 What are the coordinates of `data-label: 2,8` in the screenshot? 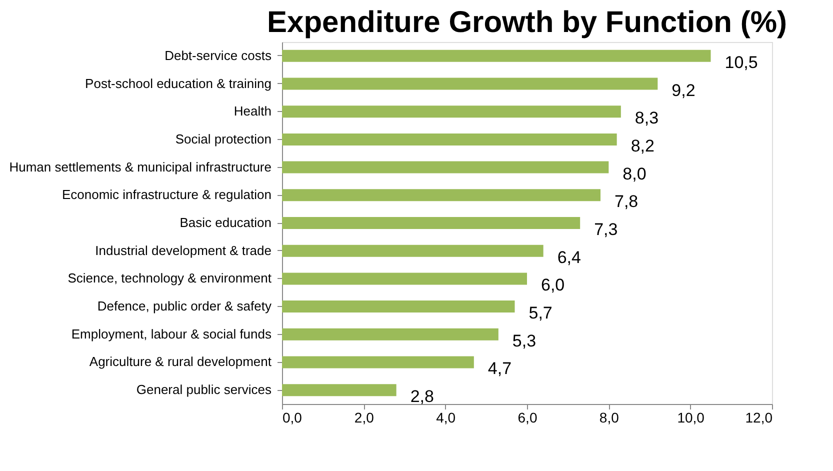 It's located at (422, 396).